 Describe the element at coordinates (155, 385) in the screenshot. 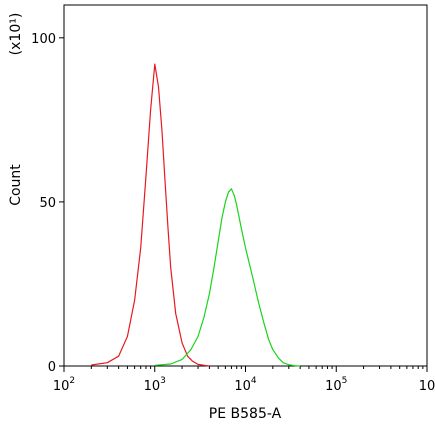

I see `x-tick-label: 10³` at that location.